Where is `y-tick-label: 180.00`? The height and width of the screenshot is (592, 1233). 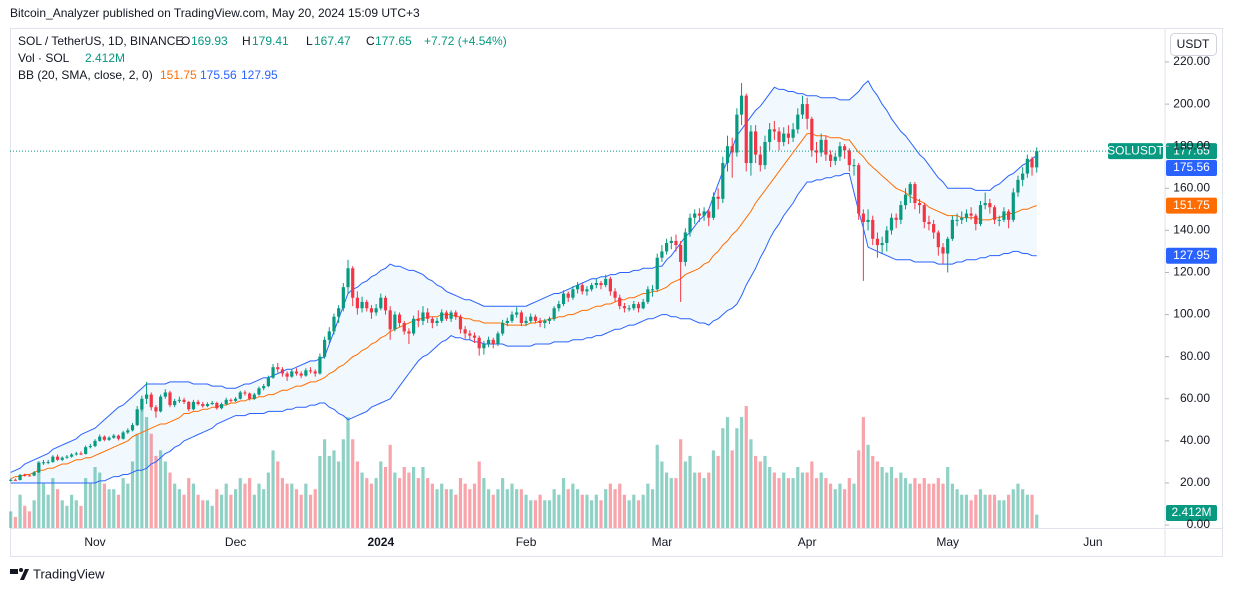 y-tick-label: 180.00 is located at coordinates (1191, 145).